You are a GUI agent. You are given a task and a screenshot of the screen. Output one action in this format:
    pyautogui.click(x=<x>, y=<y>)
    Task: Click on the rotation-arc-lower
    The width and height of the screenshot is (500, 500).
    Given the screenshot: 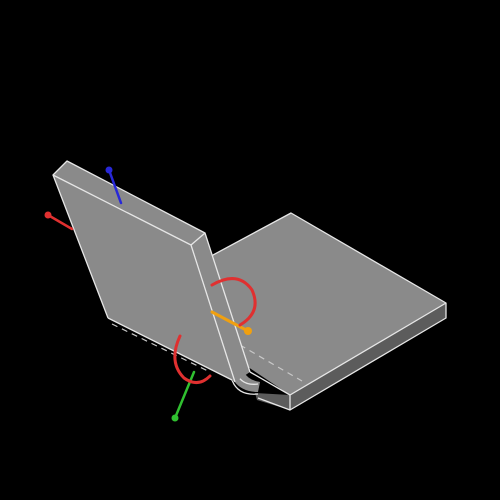 What is the action you would take?
    pyautogui.click(x=192, y=359)
    